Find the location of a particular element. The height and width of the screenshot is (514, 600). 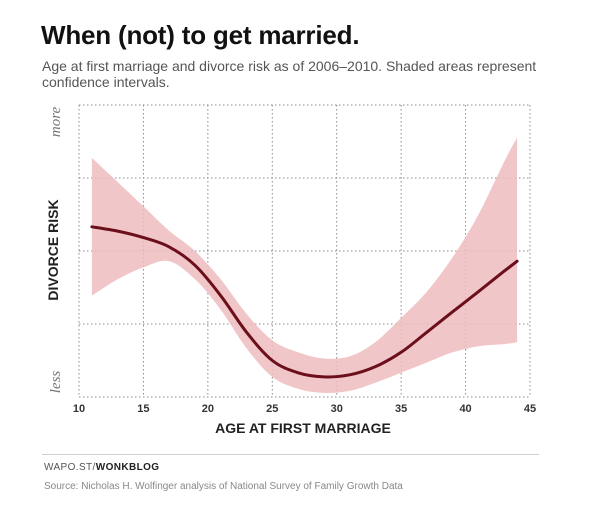

credit-brand: WONKBLOG is located at coordinates (127, 467).